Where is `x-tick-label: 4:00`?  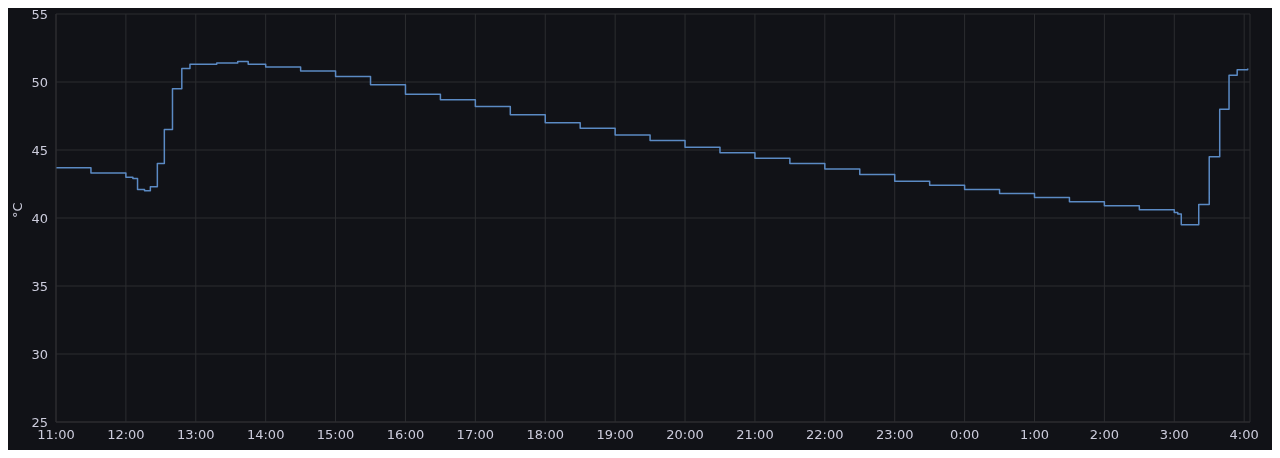 x-tick-label: 4:00 is located at coordinates (1244, 435).